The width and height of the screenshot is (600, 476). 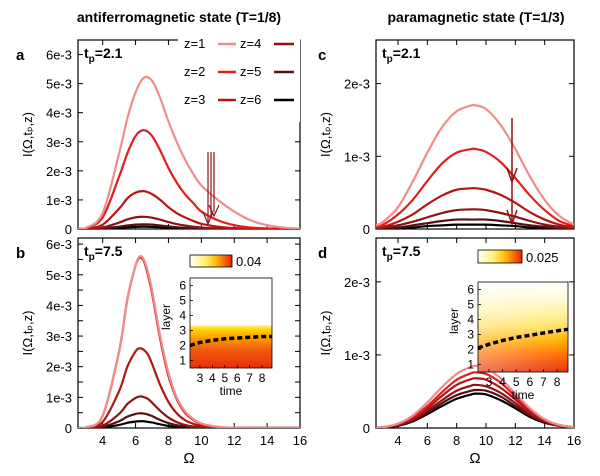 I want to click on y-tick-label-c: 1e-3, so click(x=357, y=156).